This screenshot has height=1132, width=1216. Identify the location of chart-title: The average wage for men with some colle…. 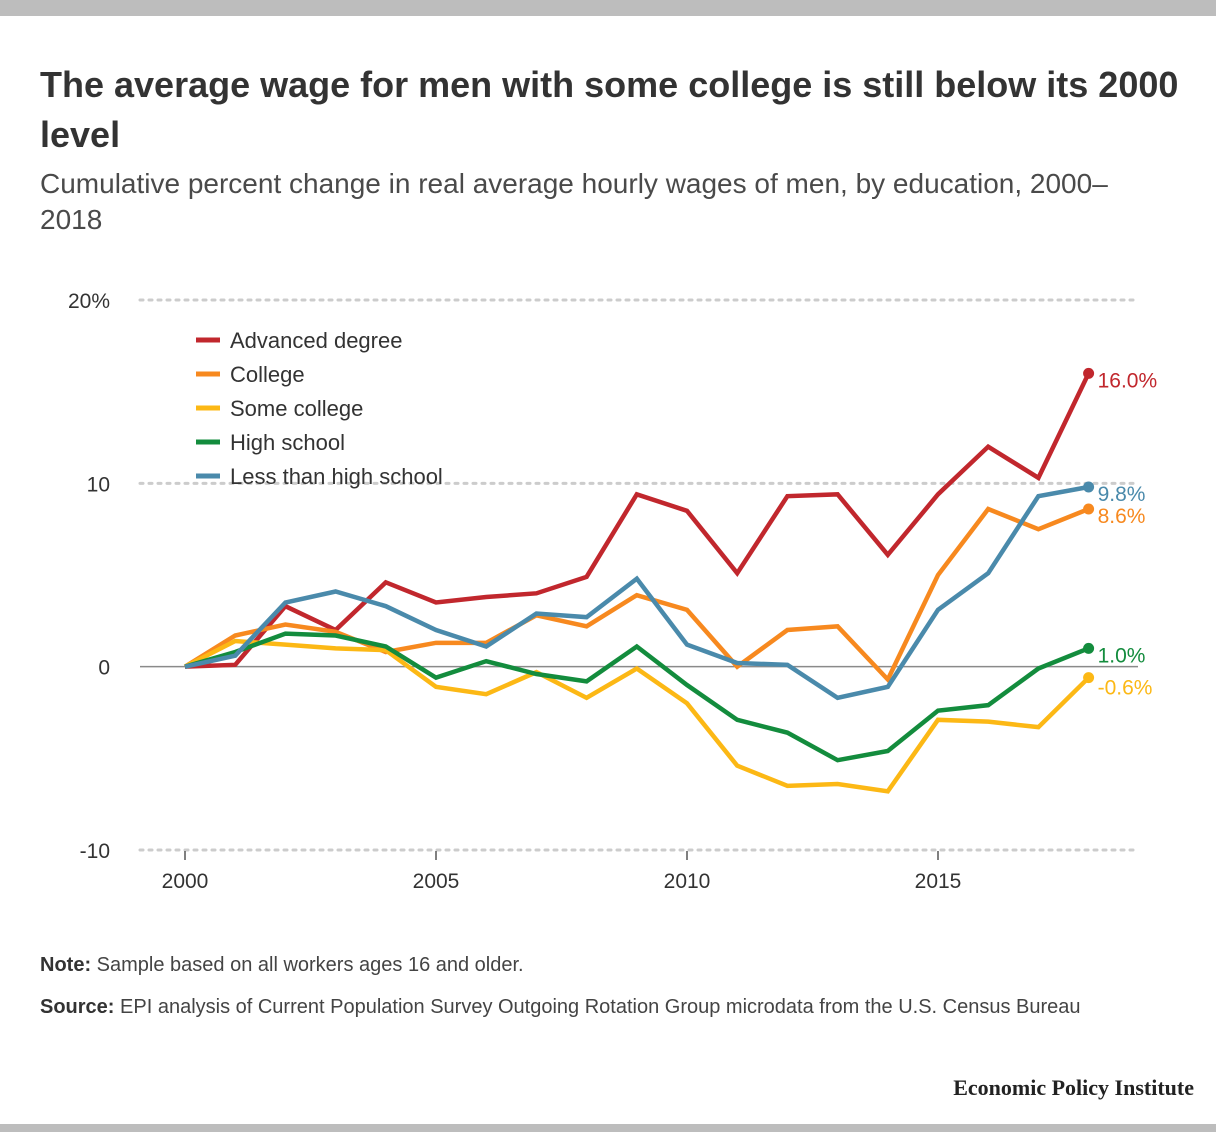
(609, 109).